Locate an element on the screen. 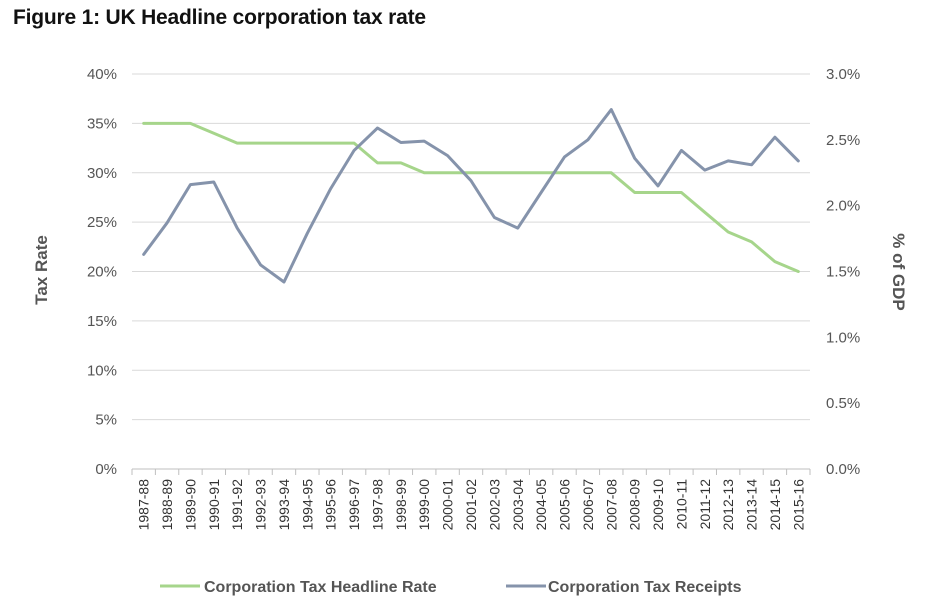 The width and height of the screenshot is (932, 611). left-axis-ticks: 0% 5% 10% 15% 20% 25% 30% 35% 40% is located at coordinates (102, 272).